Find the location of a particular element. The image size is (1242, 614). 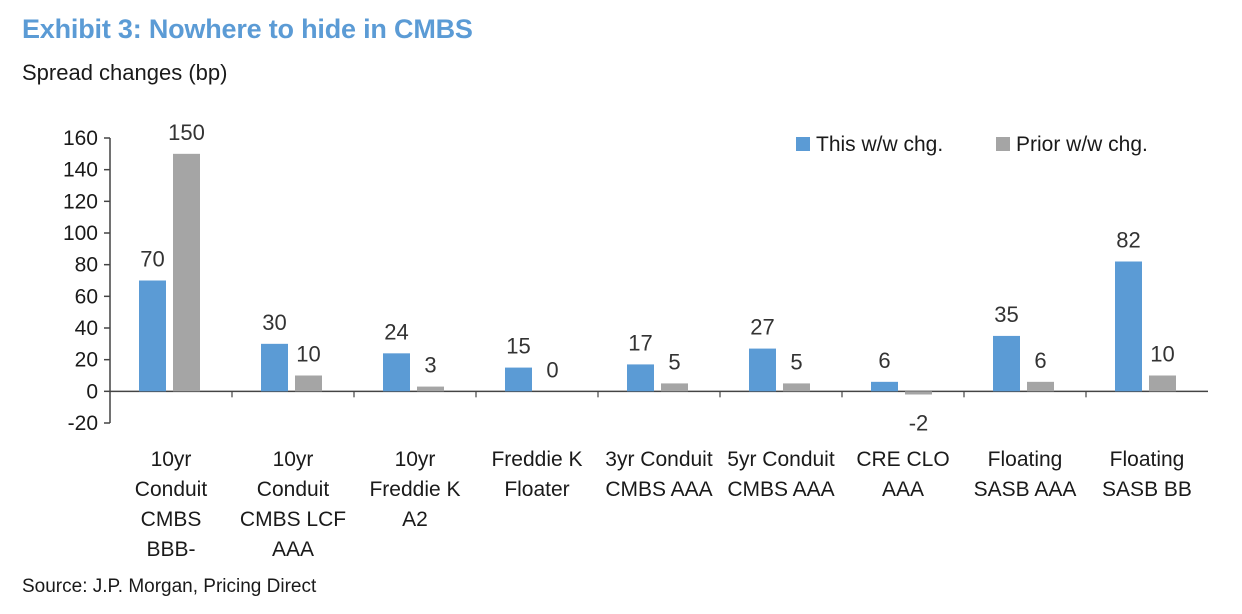

data-label-prior-week: 6 is located at coordinates (1040, 360).